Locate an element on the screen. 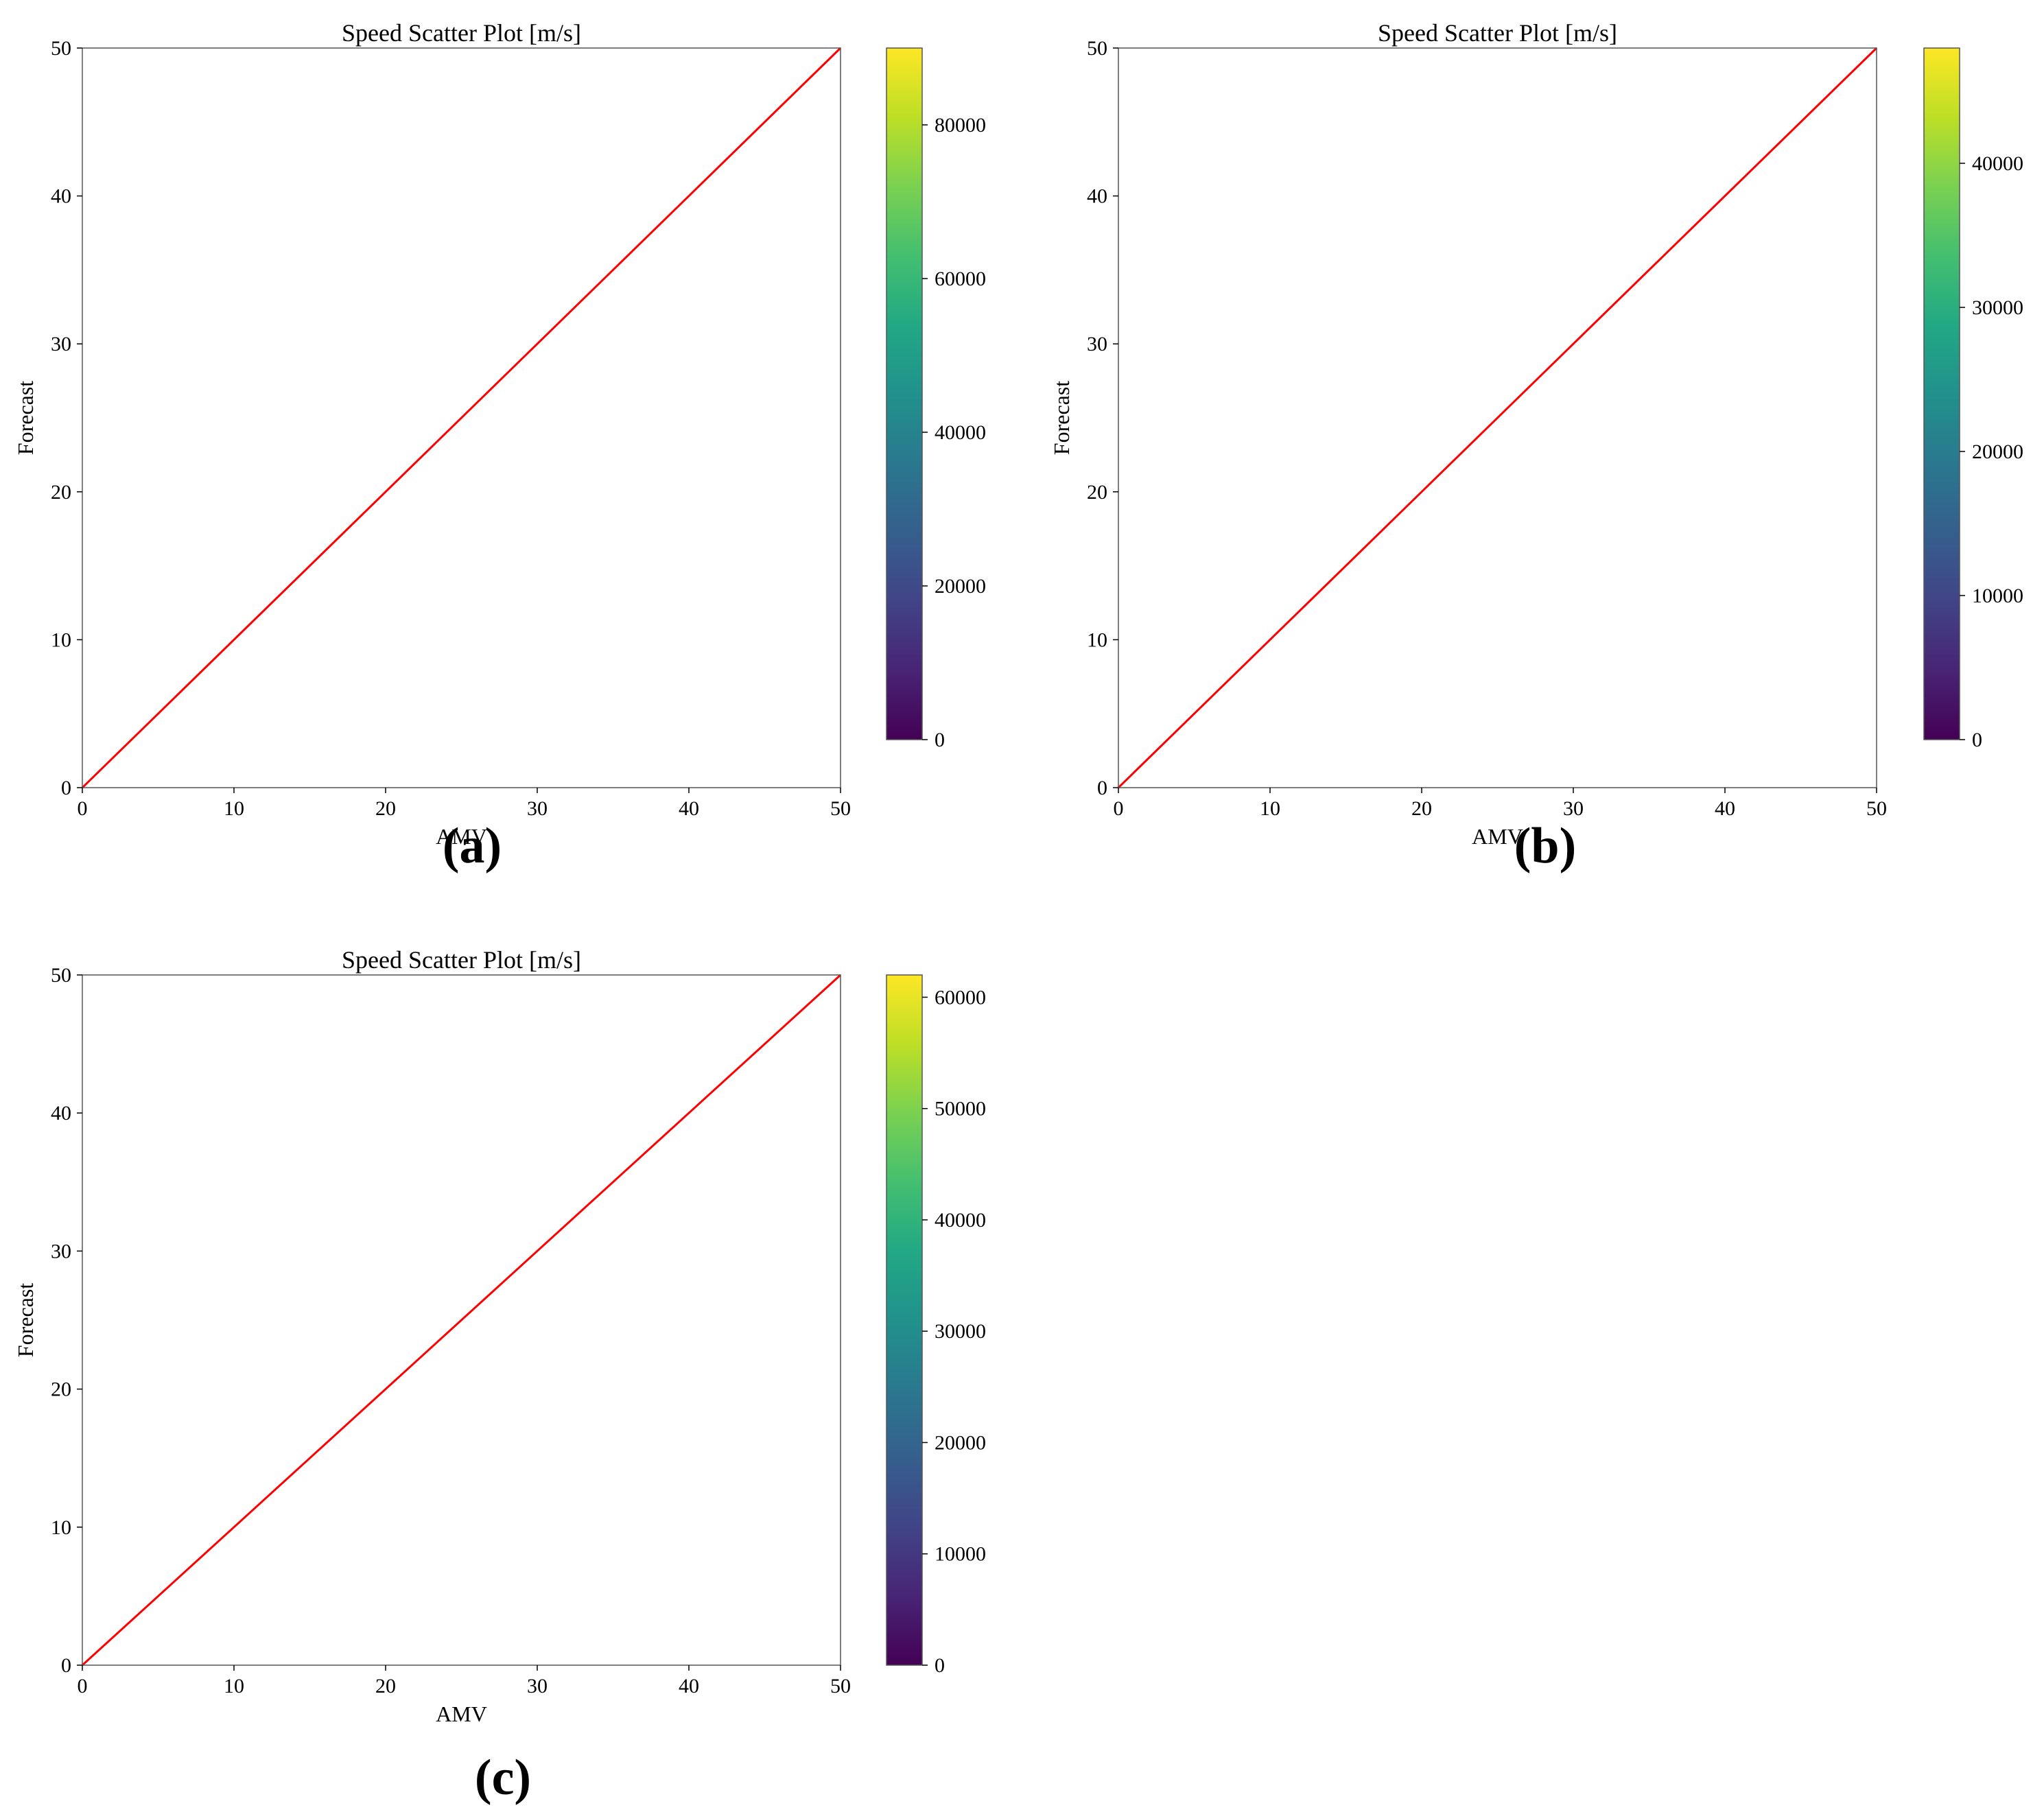  reference-line is located at coordinates (461, 1320).